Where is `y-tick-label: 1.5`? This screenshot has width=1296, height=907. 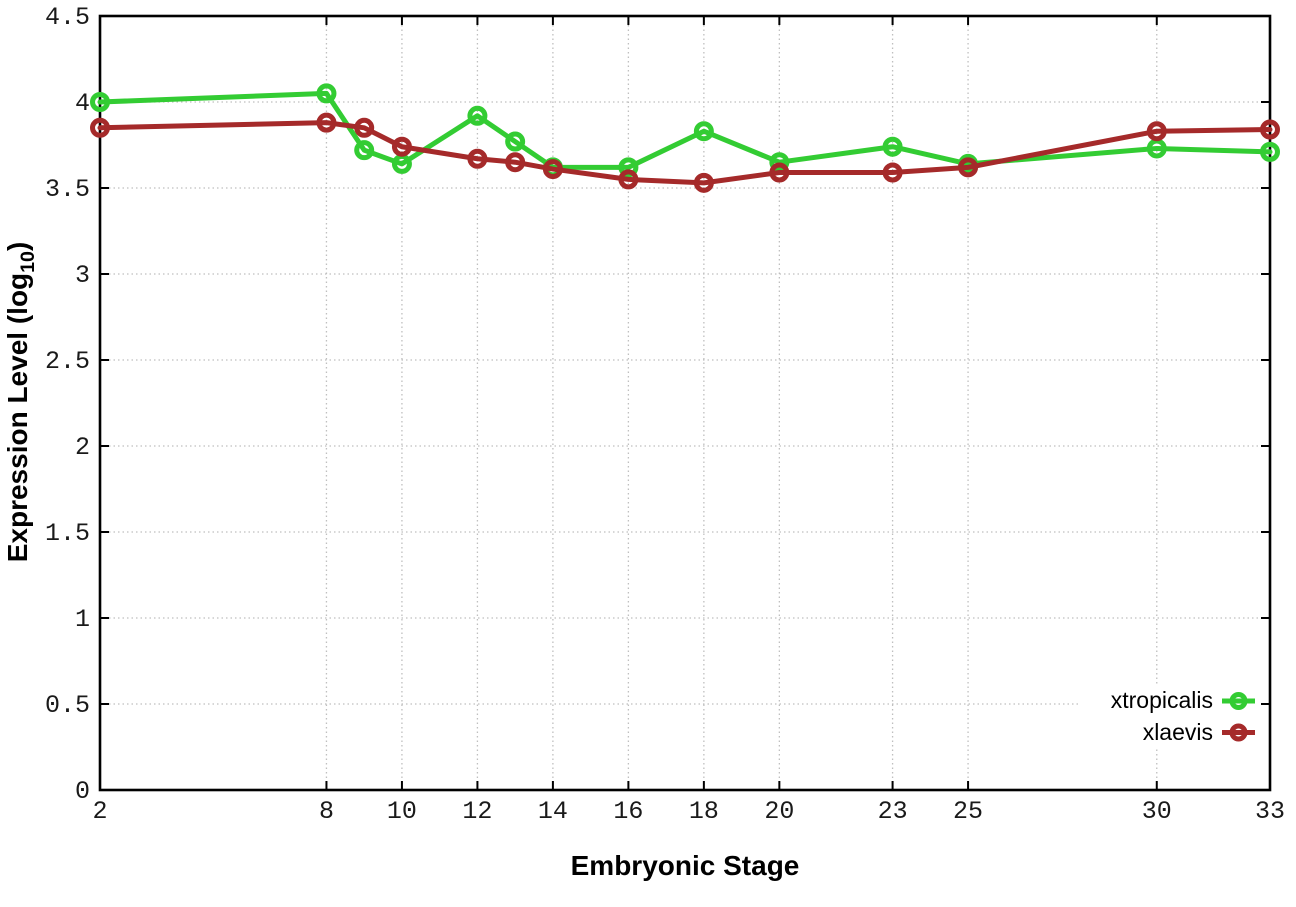
y-tick-label: 1.5 is located at coordinates (67, 533).